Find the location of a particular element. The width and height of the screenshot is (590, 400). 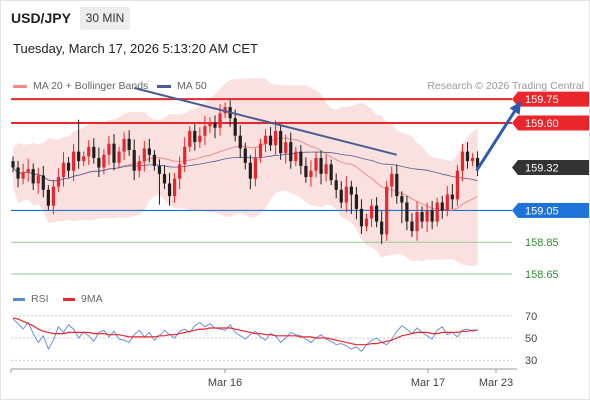

rsi-label: RSI is located at coordinates (40, 299).